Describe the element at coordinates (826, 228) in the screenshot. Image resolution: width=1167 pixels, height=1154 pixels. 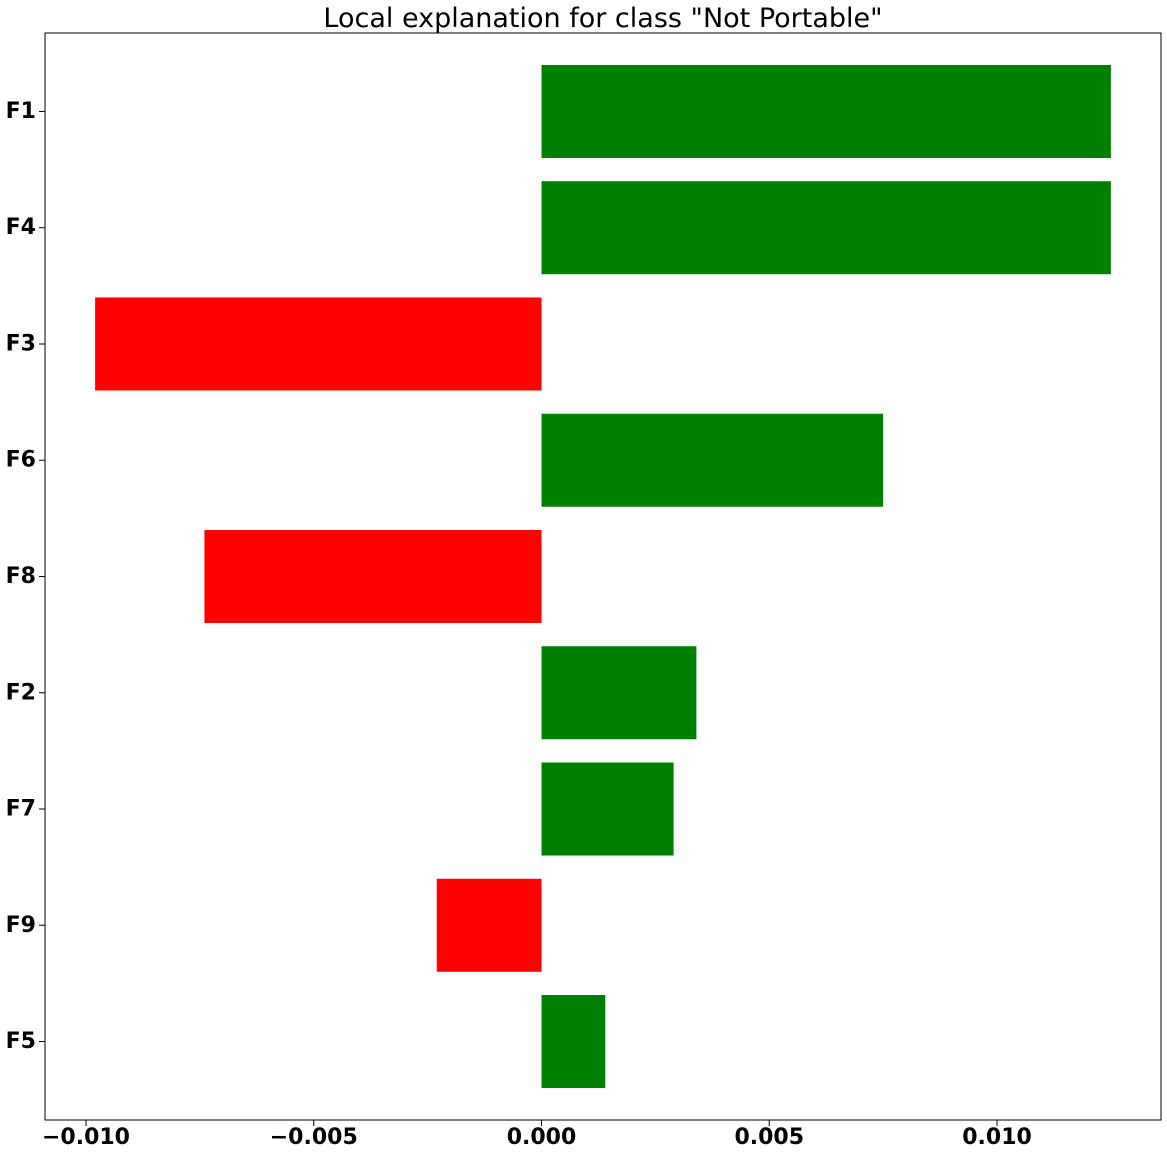
I see `bar-f4` at that location.